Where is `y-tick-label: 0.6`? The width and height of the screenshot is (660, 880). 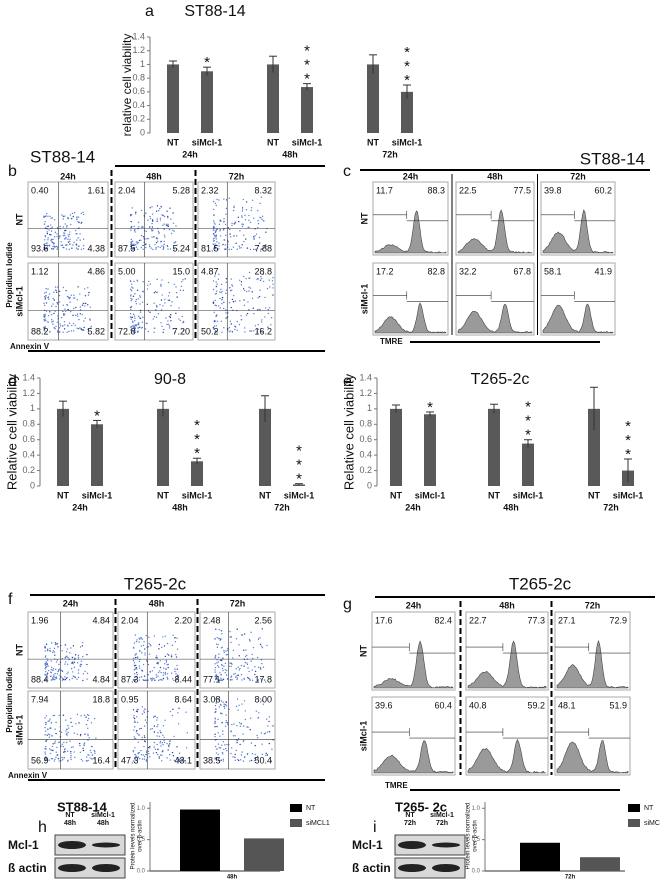 y-tick-label: 0.6 is located at coordinates (365, 439).